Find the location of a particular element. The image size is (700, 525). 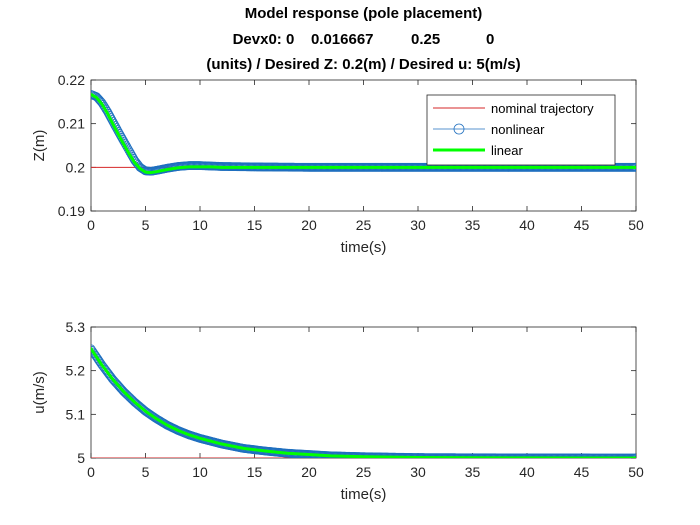

plot1-x-tick-label: 40 is located at coordinates (527, 225).